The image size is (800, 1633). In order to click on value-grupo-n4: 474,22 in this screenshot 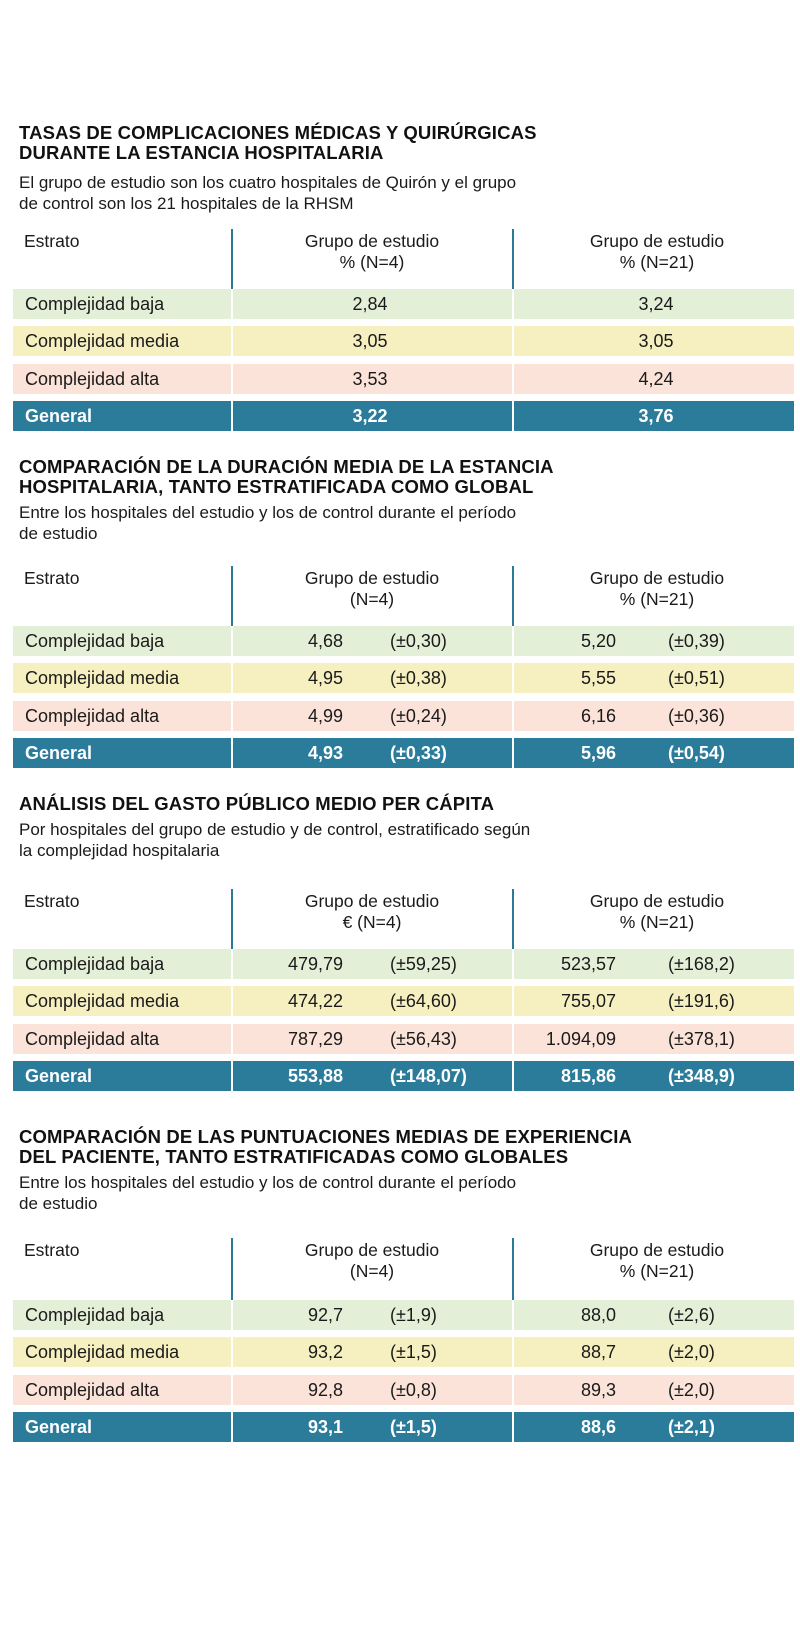, I will do `click(315, 1001)`.